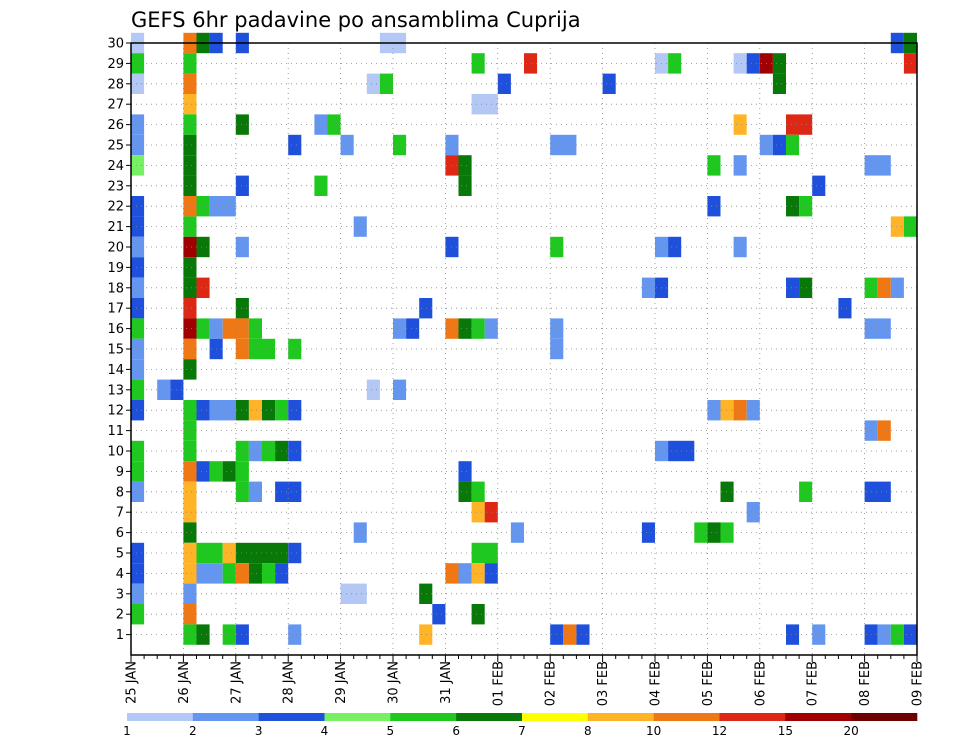  Describe the element at coordinates (115, 370) in the screenshot. I see `y-tick-label: 14` at that location.